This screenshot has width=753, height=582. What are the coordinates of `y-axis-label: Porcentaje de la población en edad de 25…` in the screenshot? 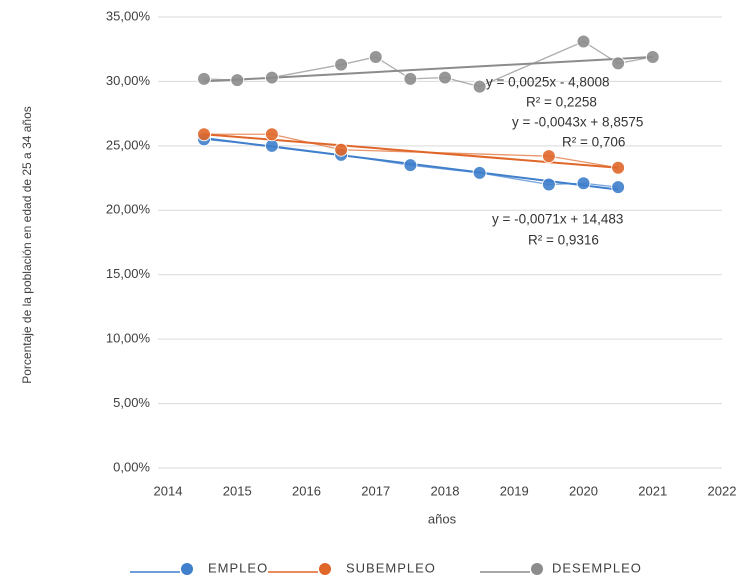 It's located at (27, 245).